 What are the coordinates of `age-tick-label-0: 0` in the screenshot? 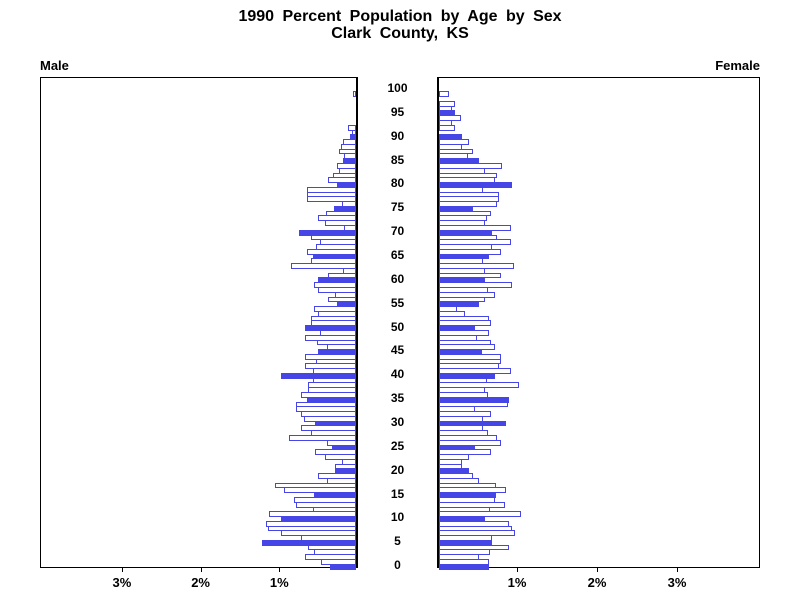 It's located at (397, 565).